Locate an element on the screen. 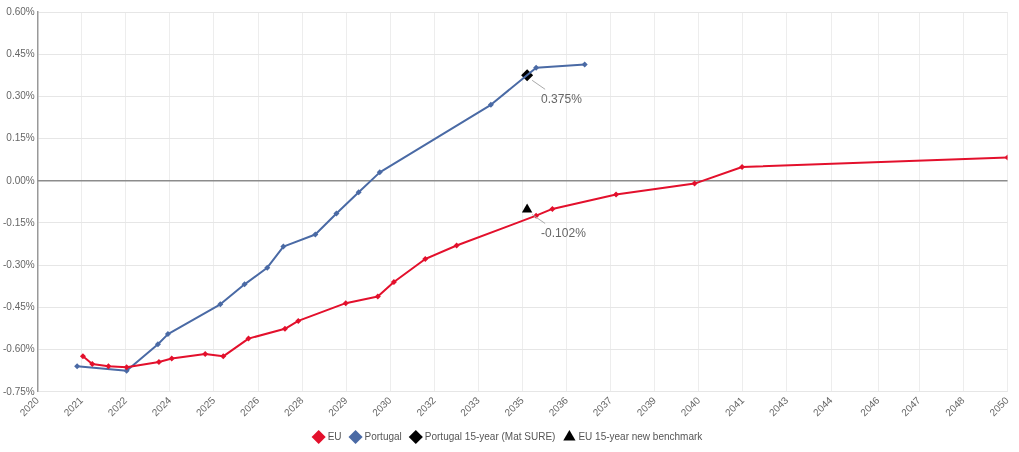 This screenshot has height=452, width=1019. y-tick-label: -0.60% is located at coordinates (19, 349).